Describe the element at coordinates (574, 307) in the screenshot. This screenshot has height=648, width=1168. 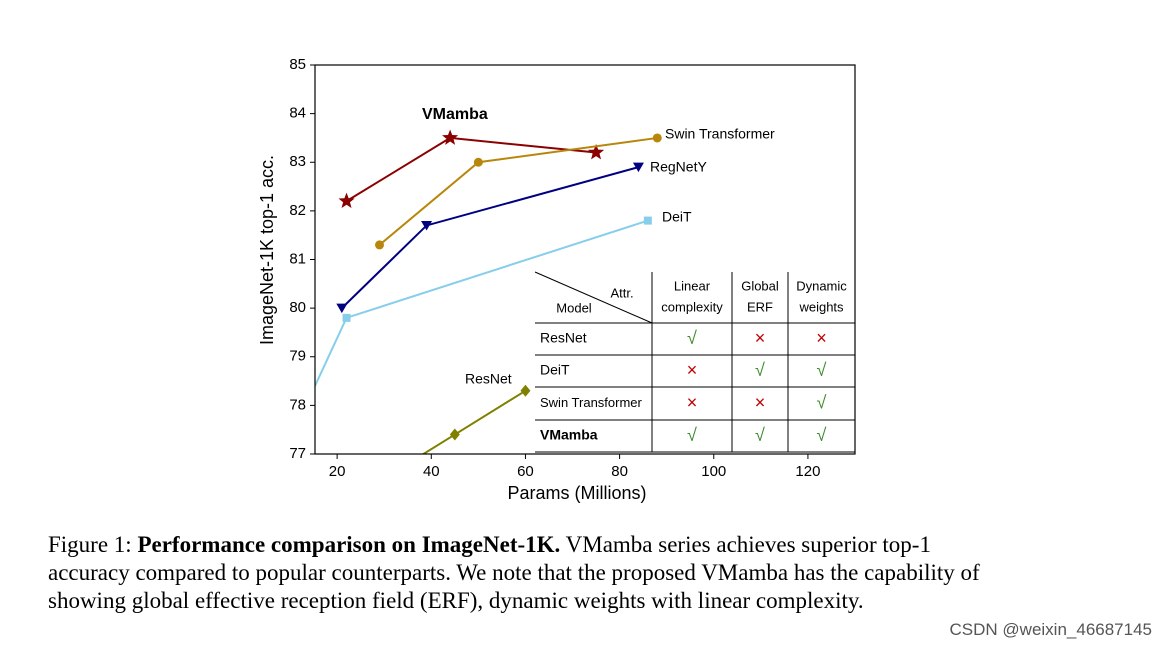
I see `table-corner-model: Model` at that location.